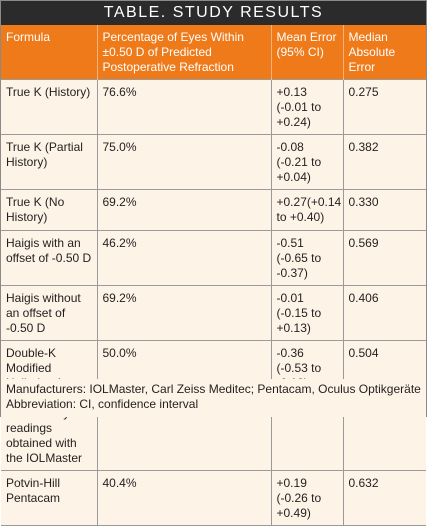 Image resolution: width=427 pixels, height=526 pixels. I want to click on cell-mean-error: +0.13 (-0.01 to +0.24), so click(307, 106).